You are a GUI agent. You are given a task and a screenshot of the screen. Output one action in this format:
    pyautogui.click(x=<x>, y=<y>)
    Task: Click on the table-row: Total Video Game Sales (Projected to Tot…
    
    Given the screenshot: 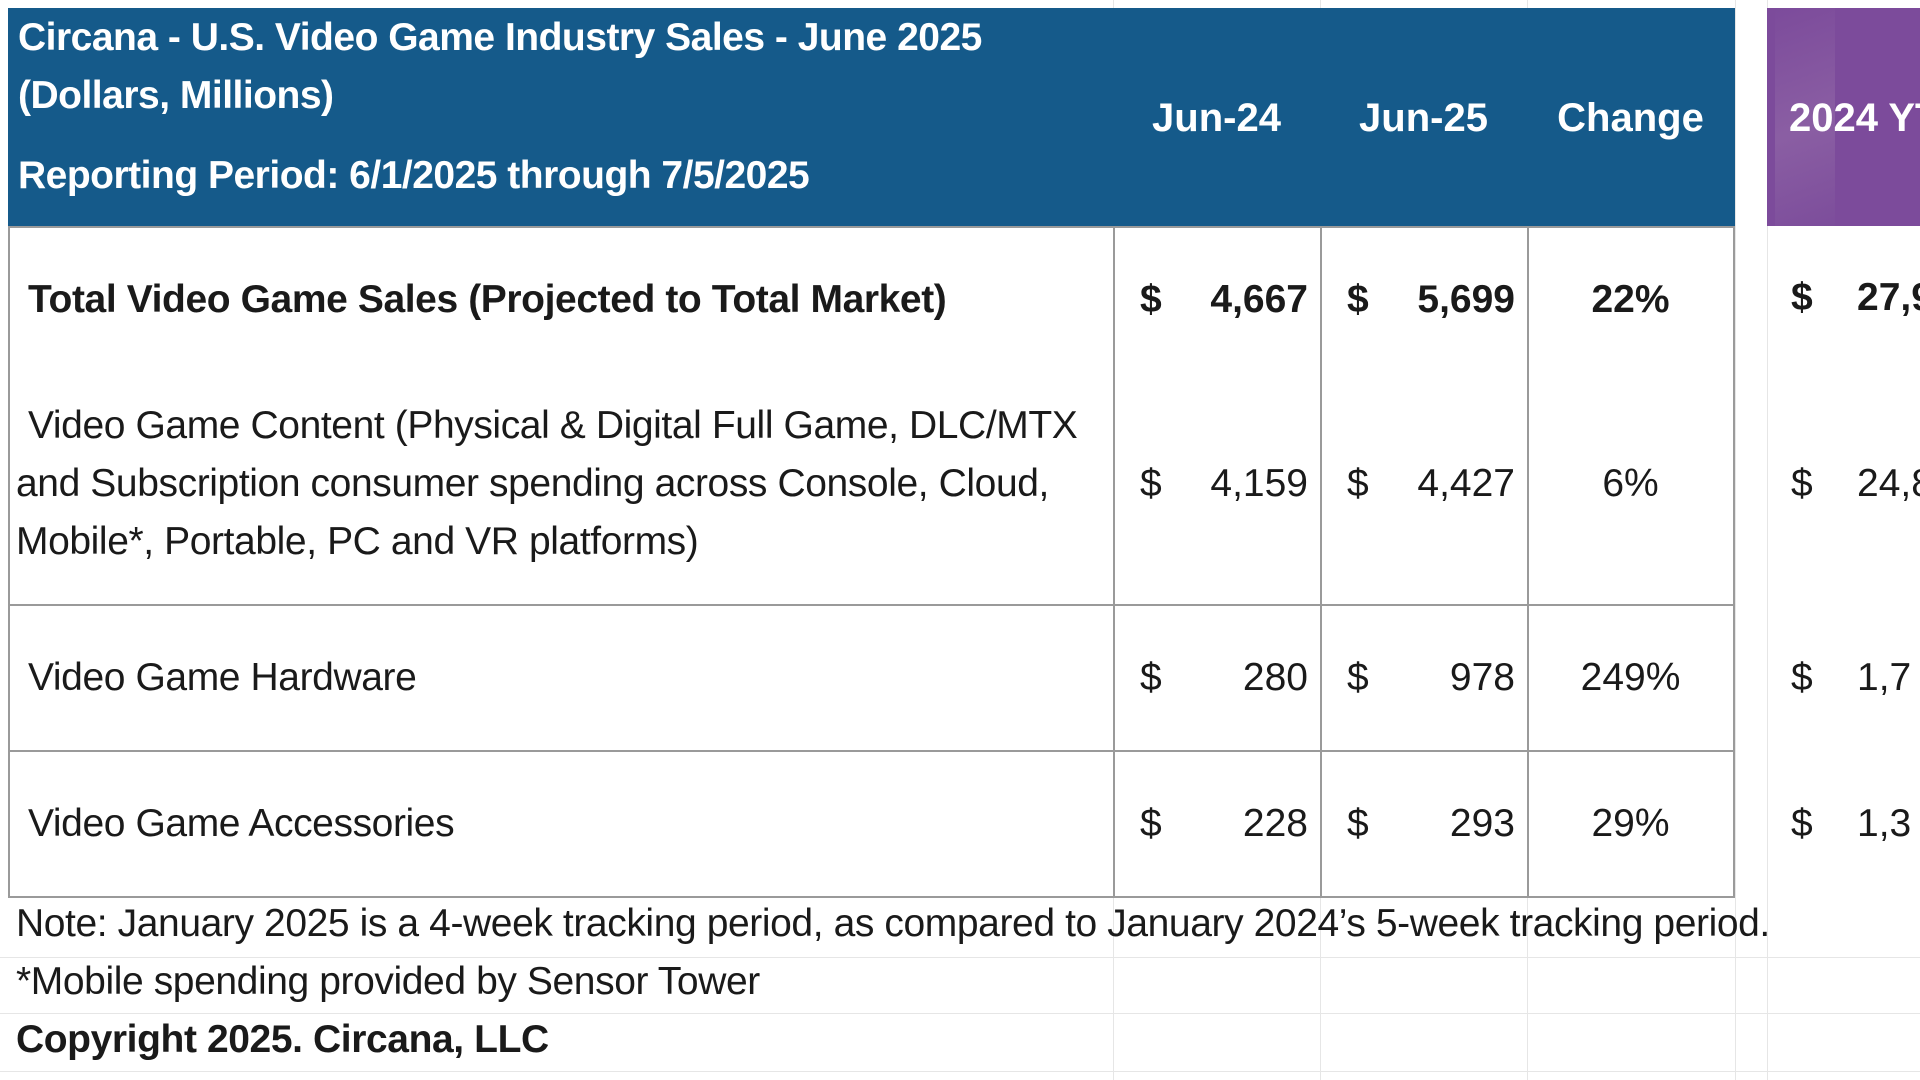 What is the action you would take?
    pyautogui.click(x=871, y=301)
    